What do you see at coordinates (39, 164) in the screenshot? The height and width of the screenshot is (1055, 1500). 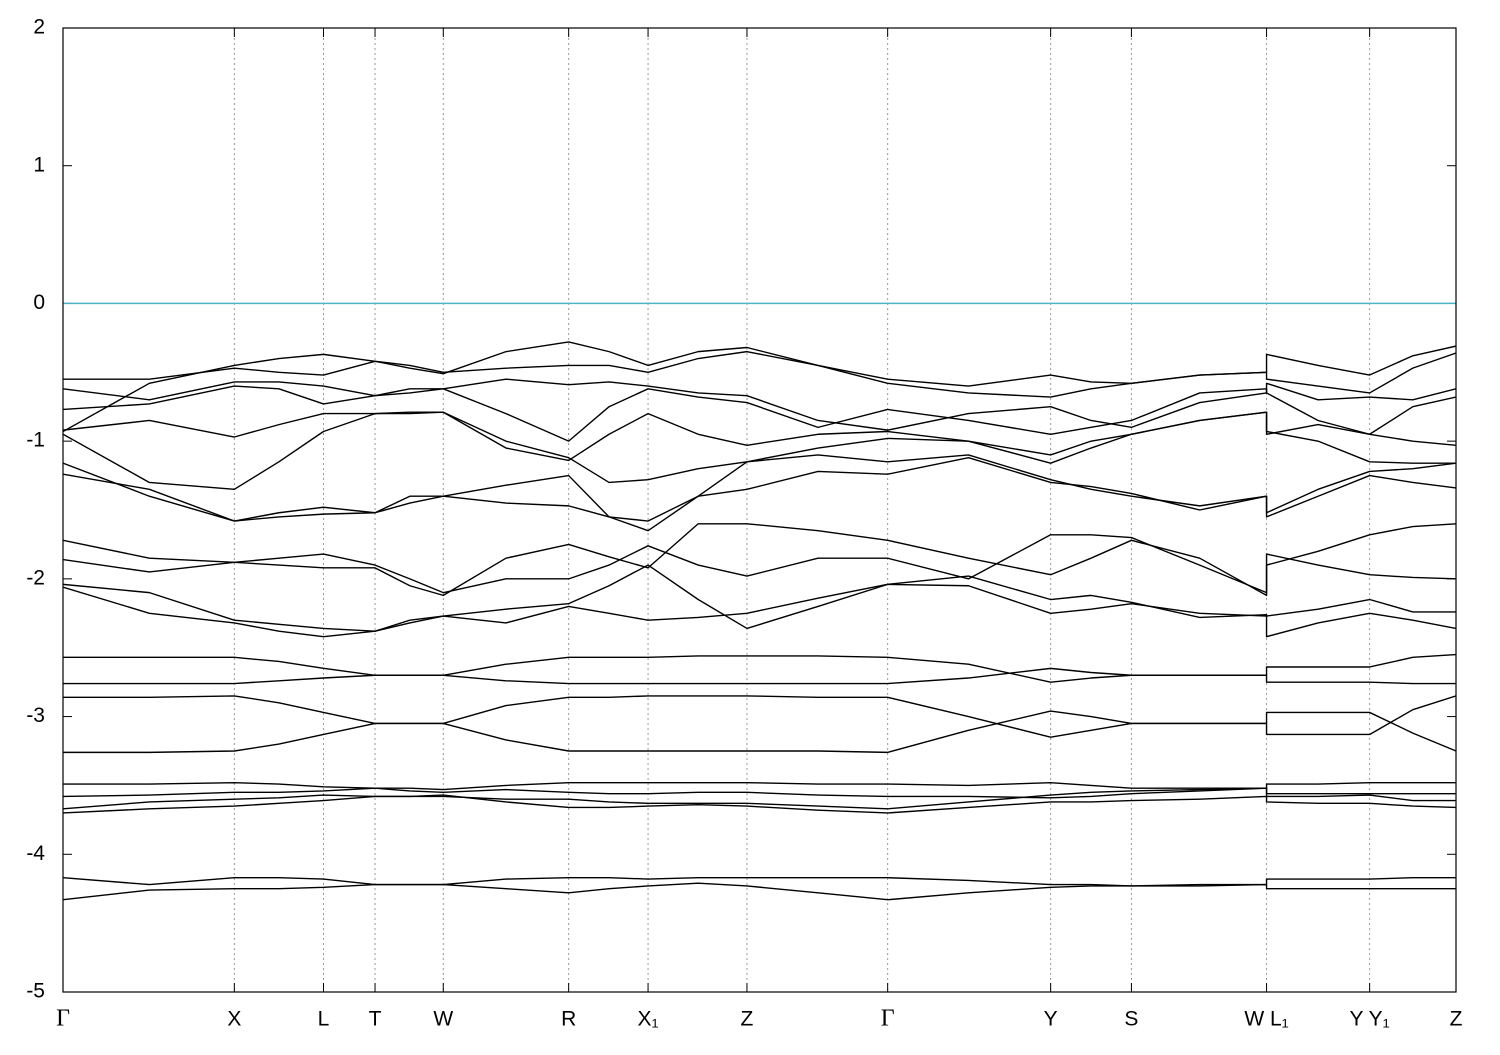 I see `y-tick-label: 1` at bounding box center [39, 164].